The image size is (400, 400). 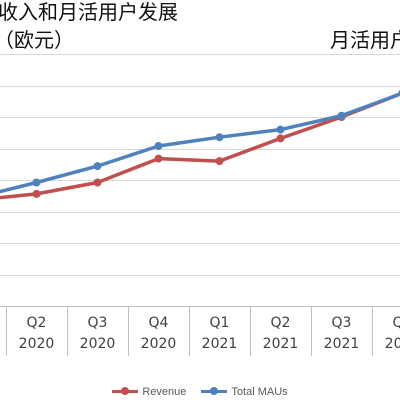 I want to click on legend-label-total-maus: Total MAUs, so click(x=259, y=391).